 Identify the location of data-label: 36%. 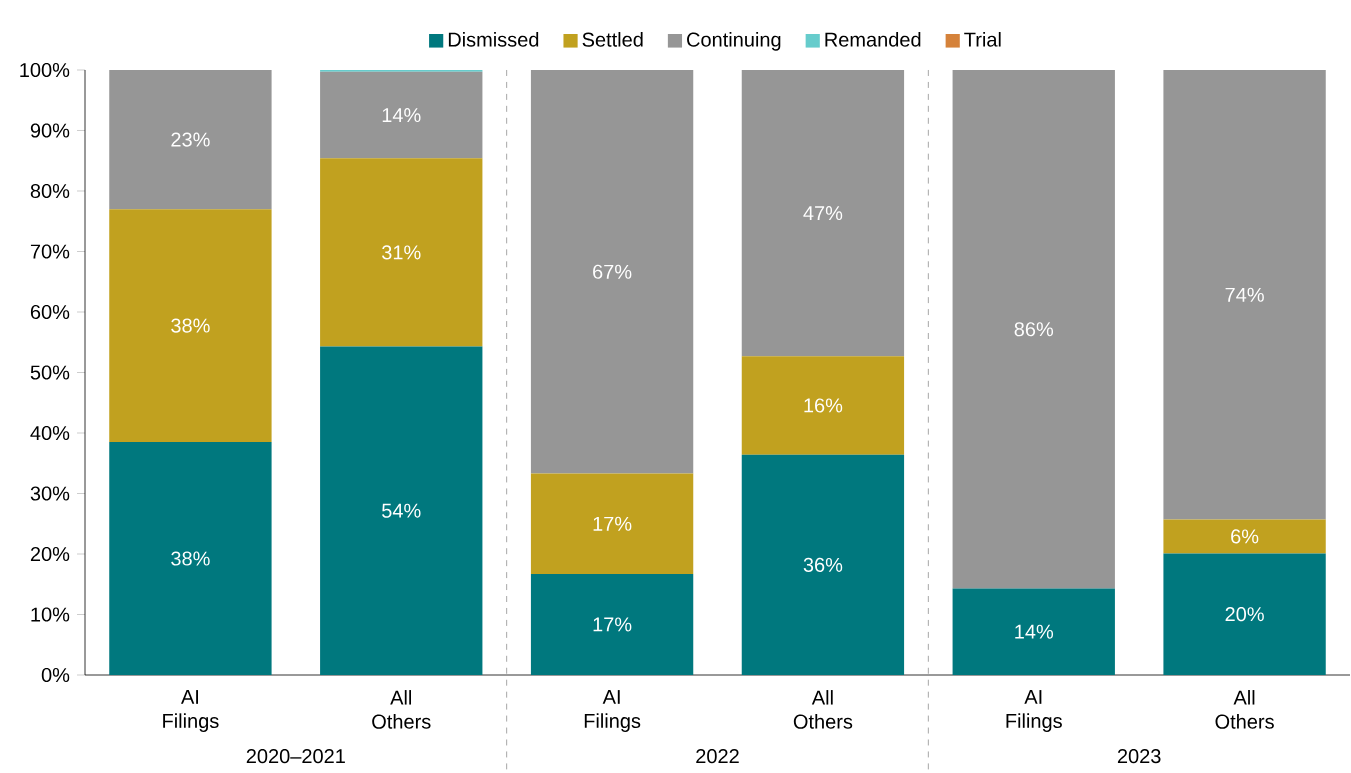
(823, 564).